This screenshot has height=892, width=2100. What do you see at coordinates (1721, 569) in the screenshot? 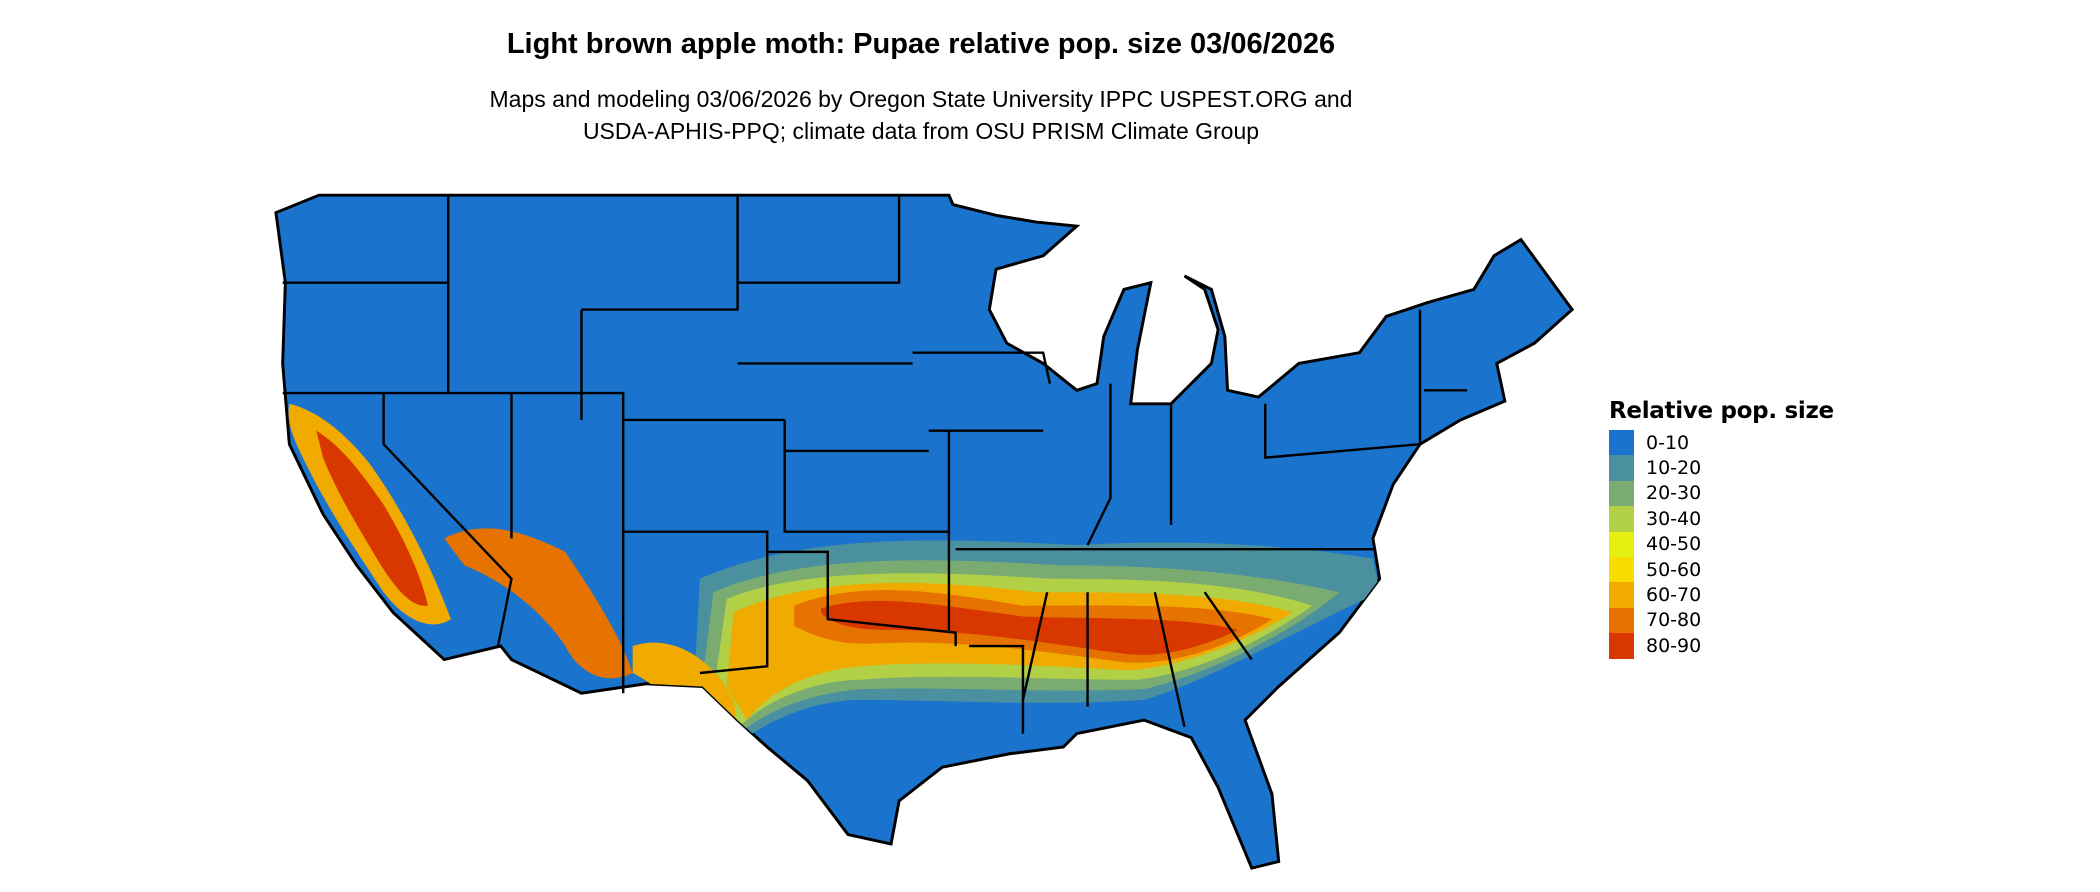
I see `legend-item: 50-60` at bounding box center [1721, 569].